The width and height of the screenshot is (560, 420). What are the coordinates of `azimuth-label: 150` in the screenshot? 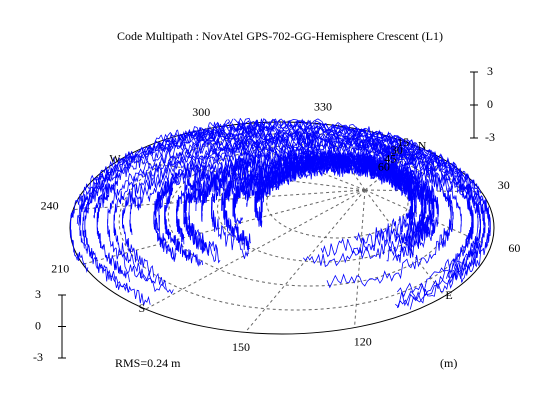 It's located at (241, 347).